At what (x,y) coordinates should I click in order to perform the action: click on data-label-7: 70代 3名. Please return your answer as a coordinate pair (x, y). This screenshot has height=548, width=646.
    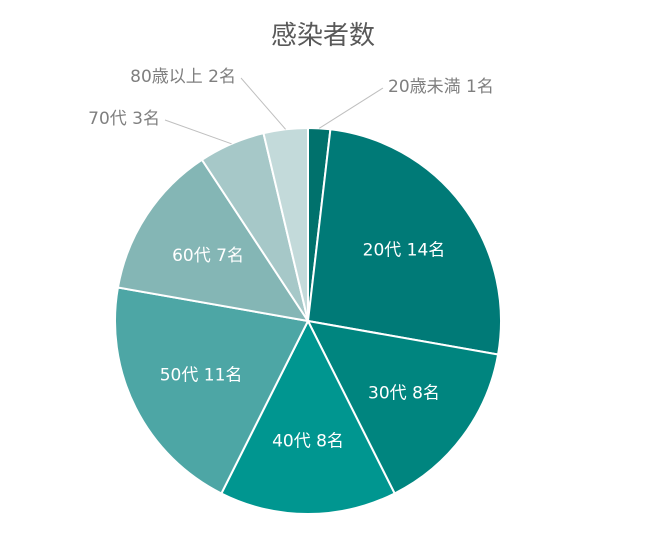
    Looking at the image, I should click on (124, 119).